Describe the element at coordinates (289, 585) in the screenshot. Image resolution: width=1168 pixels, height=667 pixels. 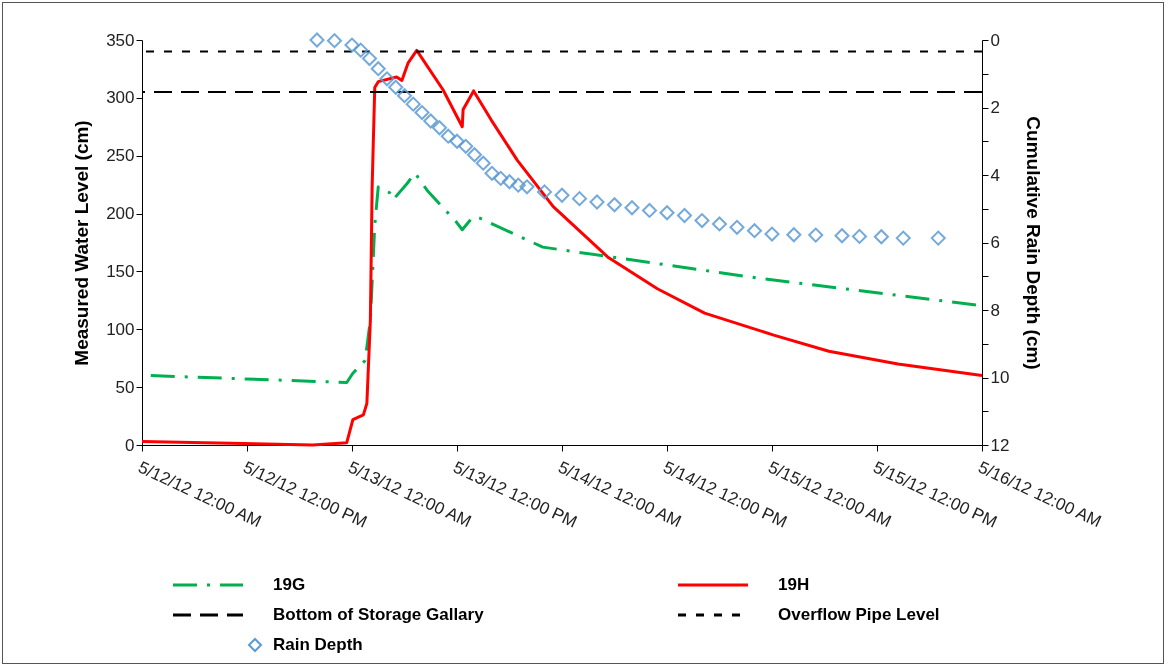
I see `legend-label: 19G` at that location.